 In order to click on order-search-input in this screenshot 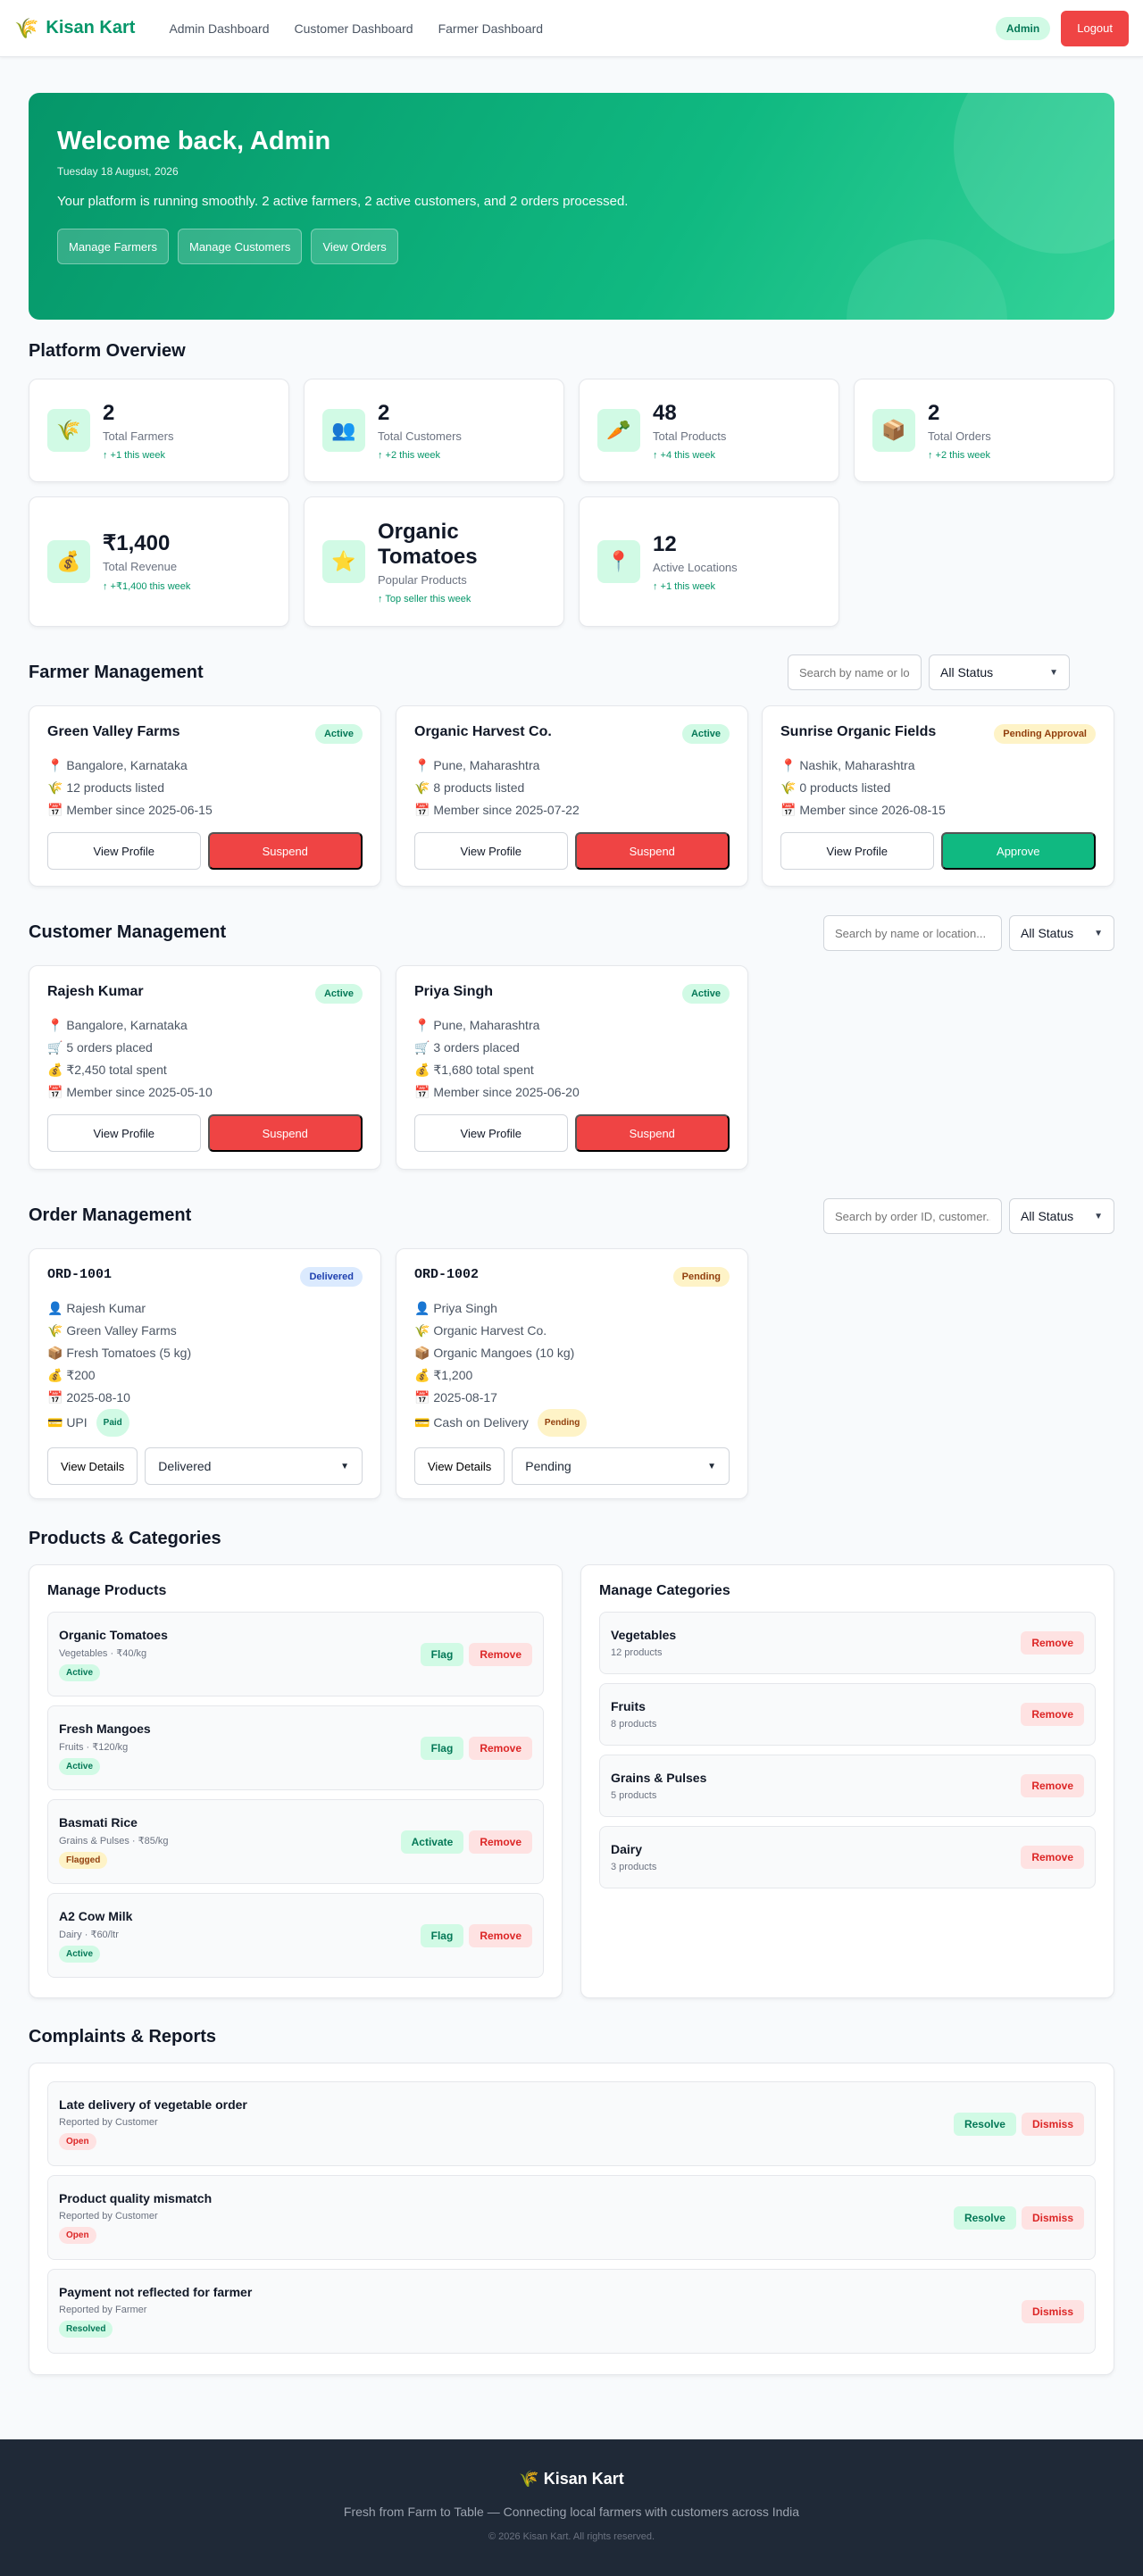, I will do `click(912, 1216)`.